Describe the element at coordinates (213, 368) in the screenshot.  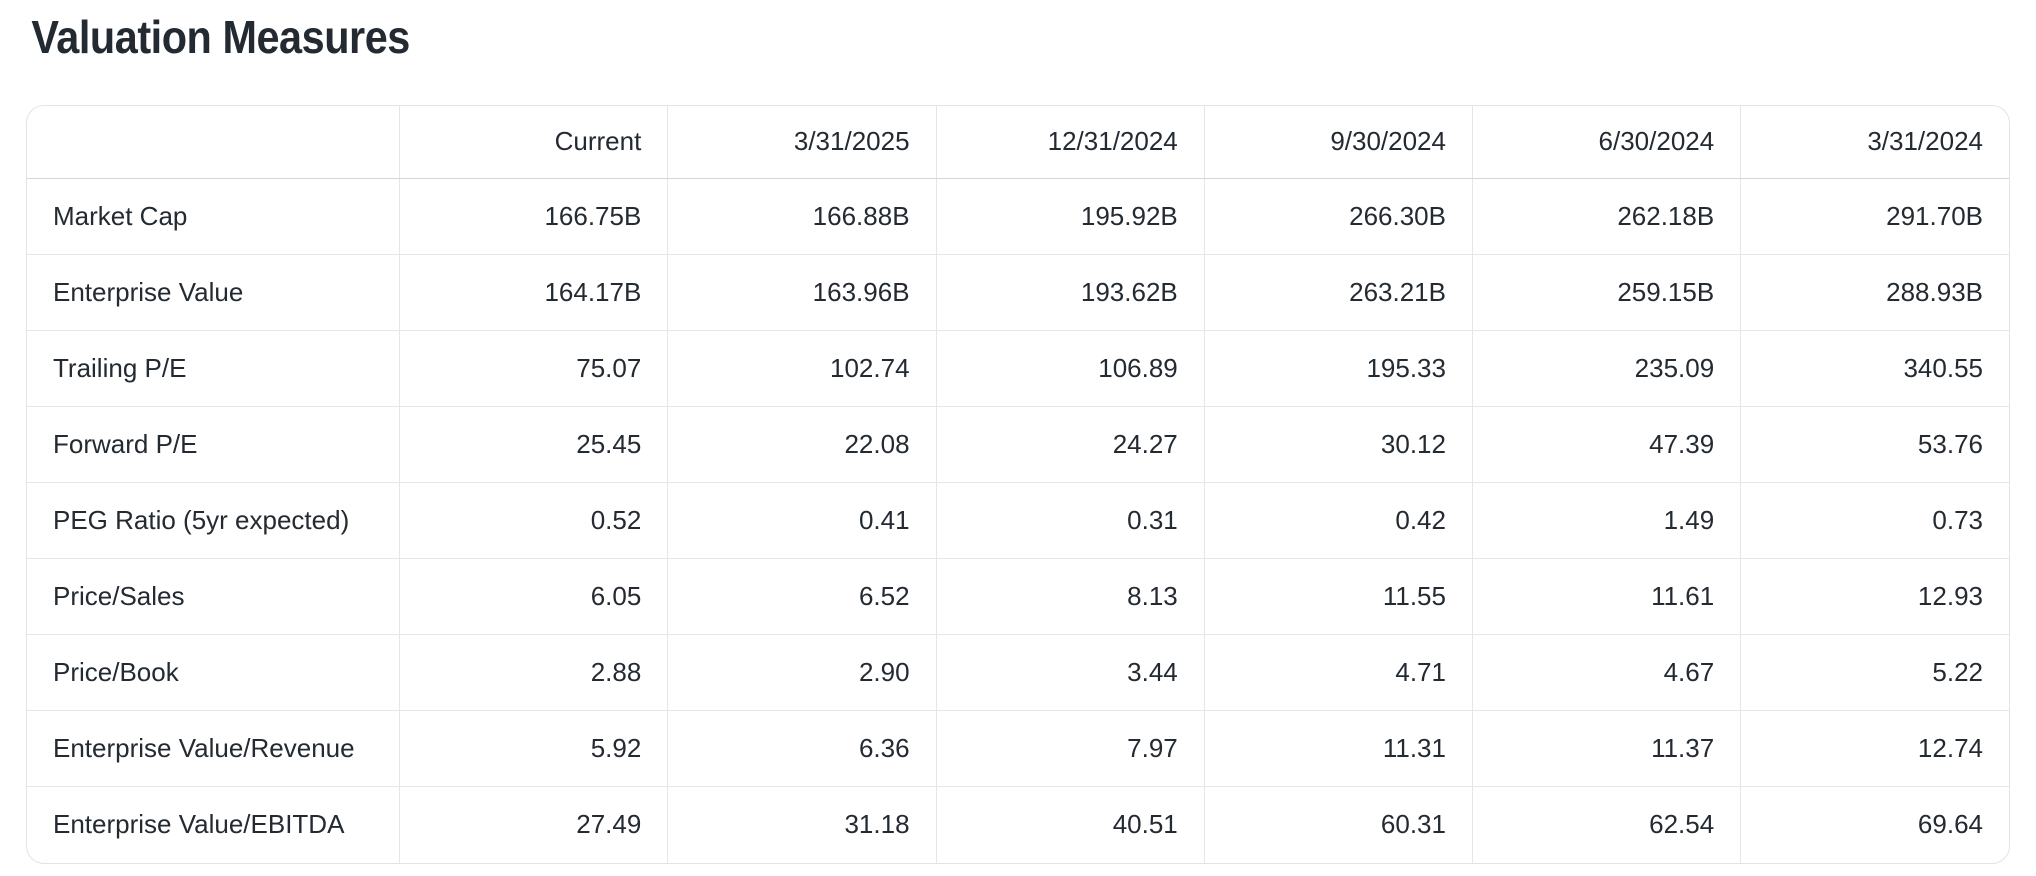
I see `row-label: Trailing P/E` at that location.